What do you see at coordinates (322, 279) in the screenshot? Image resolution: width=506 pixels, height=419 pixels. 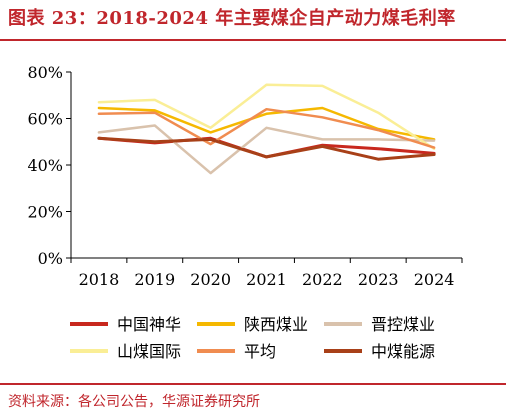 I see `x-tick-label: 2022` at bounding box center [322, 279].